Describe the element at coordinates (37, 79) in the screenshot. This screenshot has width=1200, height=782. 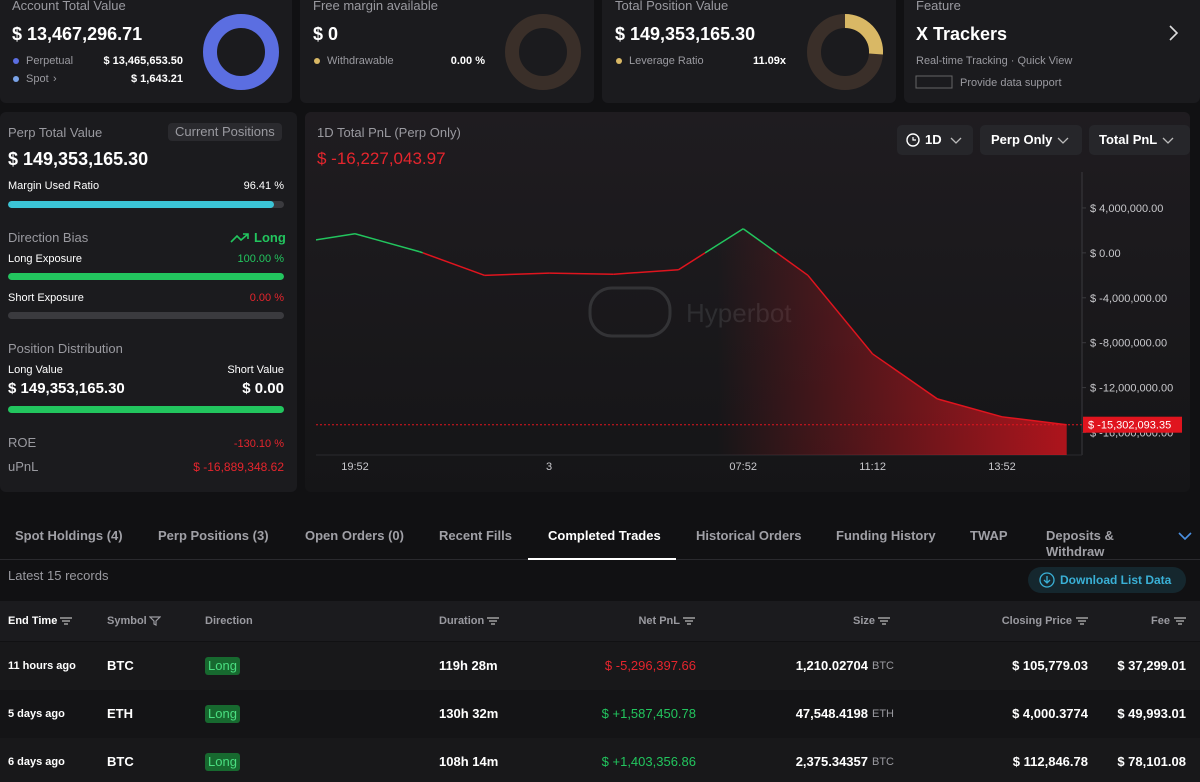
I see `row-label: Spot` at that location.